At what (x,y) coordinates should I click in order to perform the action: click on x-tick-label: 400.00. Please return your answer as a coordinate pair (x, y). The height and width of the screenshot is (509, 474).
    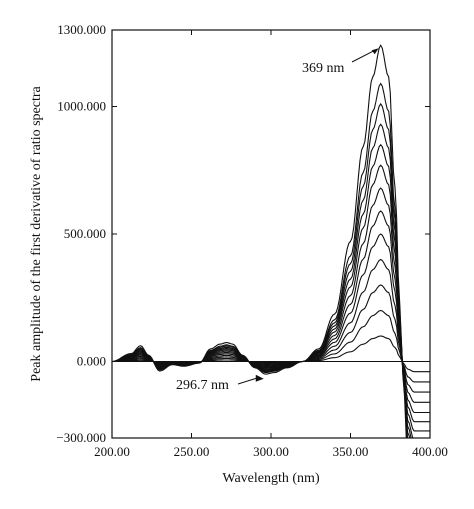
    Looking at the image, I should click on (430, 451).